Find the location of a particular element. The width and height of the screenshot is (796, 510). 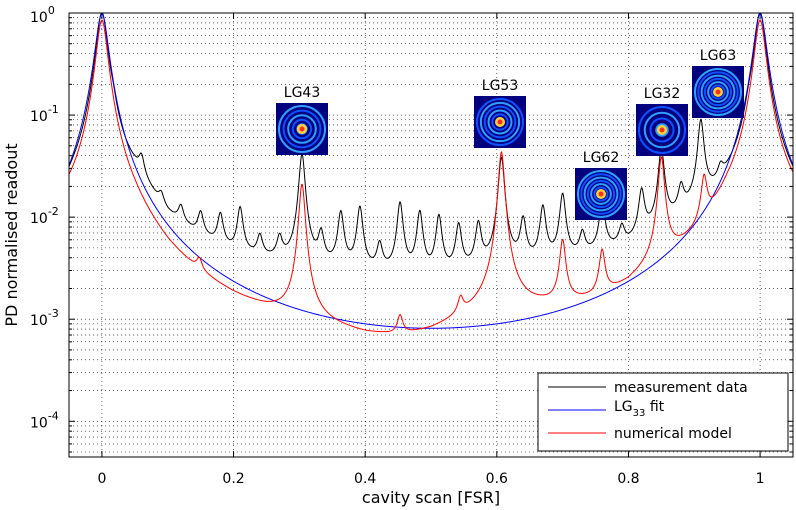

legend-label-model: numerical model is located at coordinates (673, 434).